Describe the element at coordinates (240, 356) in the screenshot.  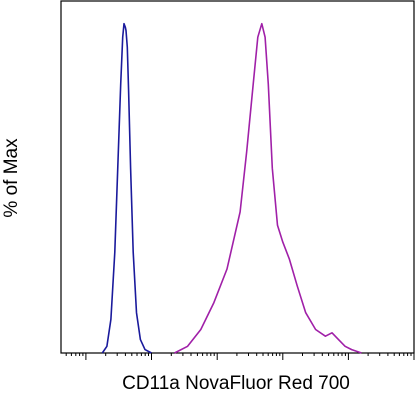
I see `x-axis-ticks` at that location.